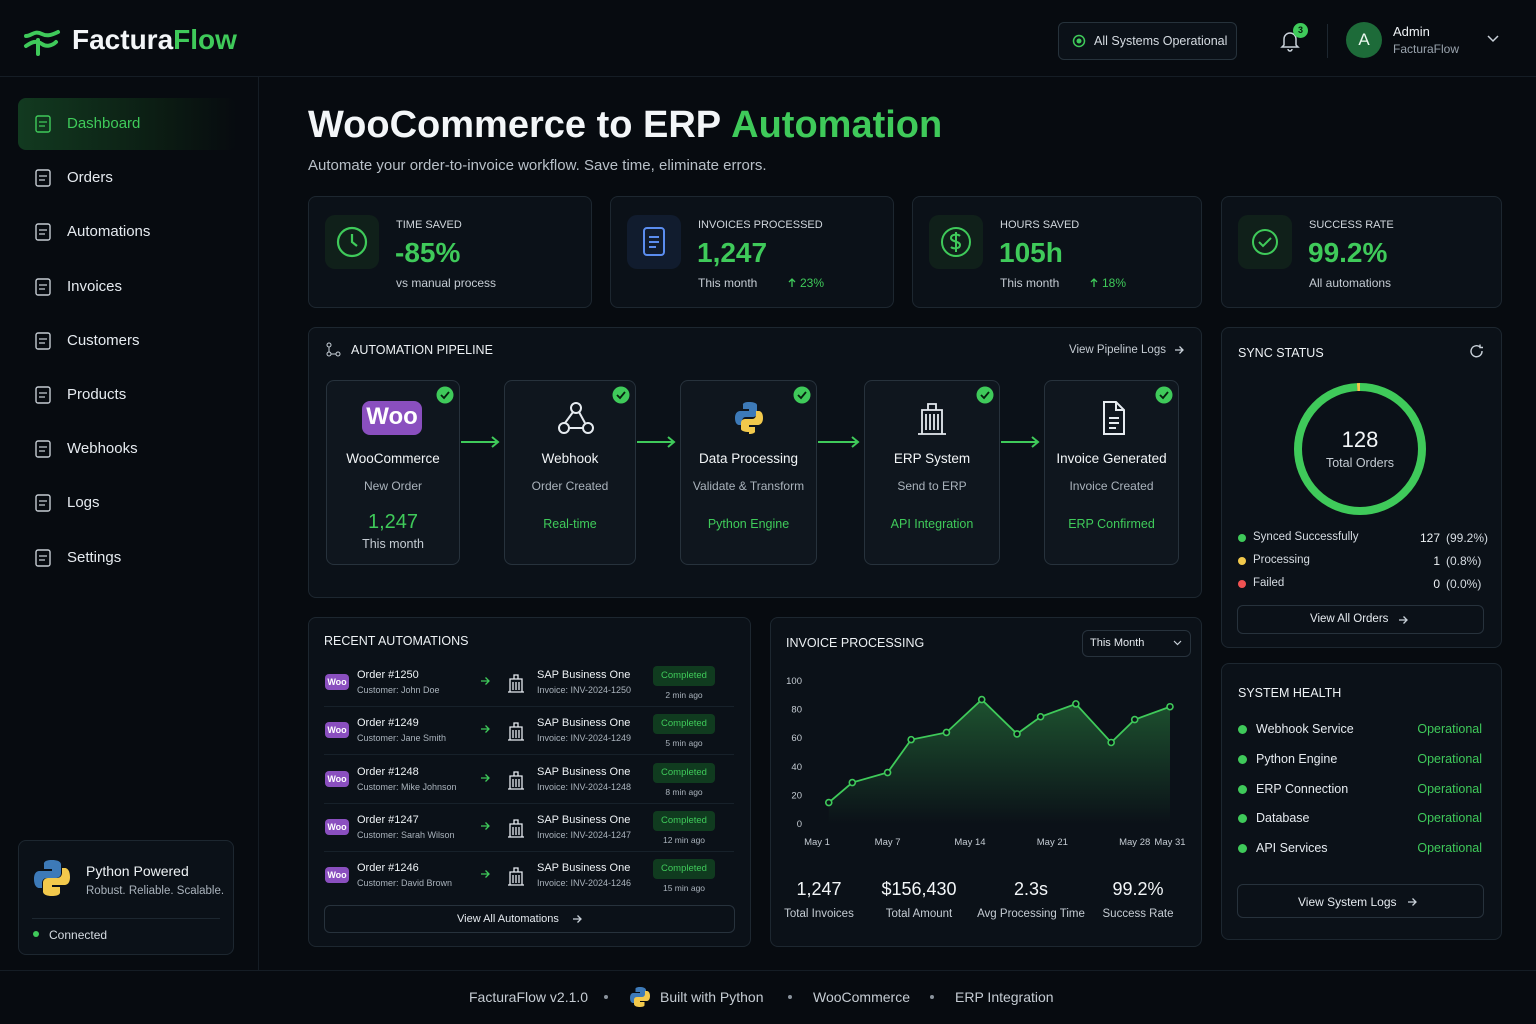  Describe the element at coordinates (1031, 914) in the screenshot. I see `summary-label: Avg Processing Time` at that location.